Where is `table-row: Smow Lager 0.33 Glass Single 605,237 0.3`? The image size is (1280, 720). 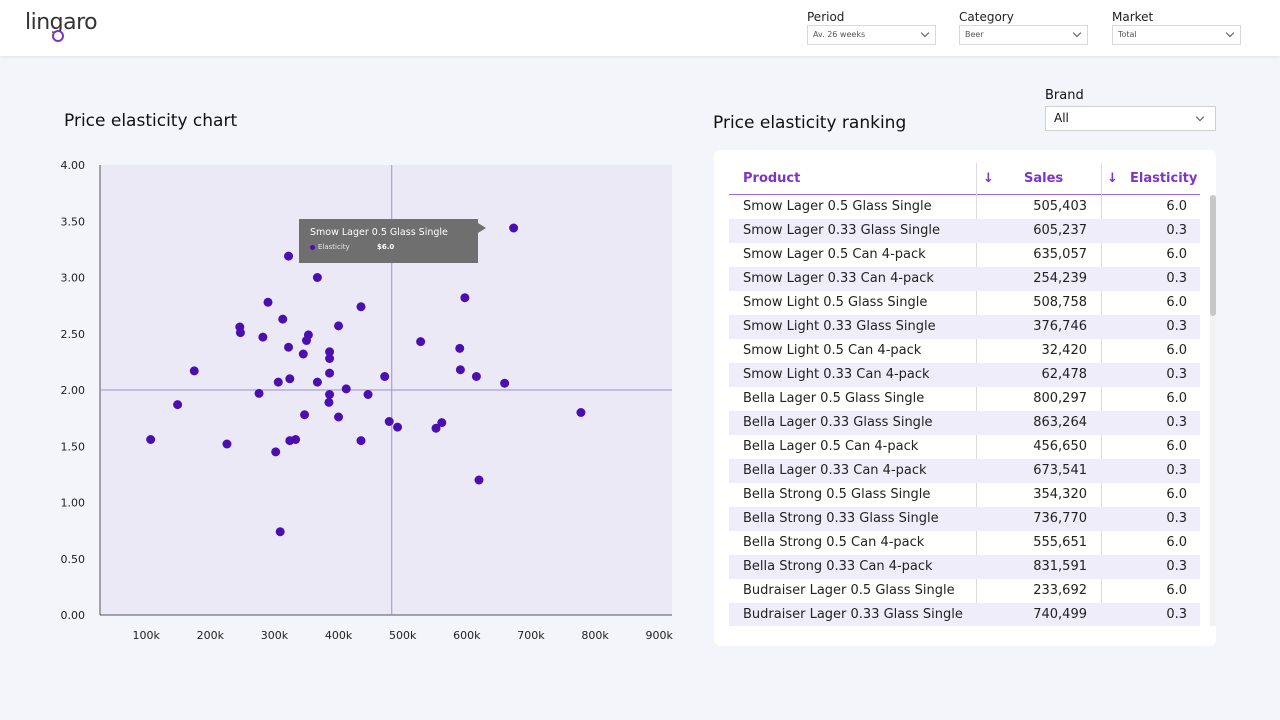
table-row: Smow Lager 0.33 Glass Single 605,237 0.3 is located at coordinates (964, 231).